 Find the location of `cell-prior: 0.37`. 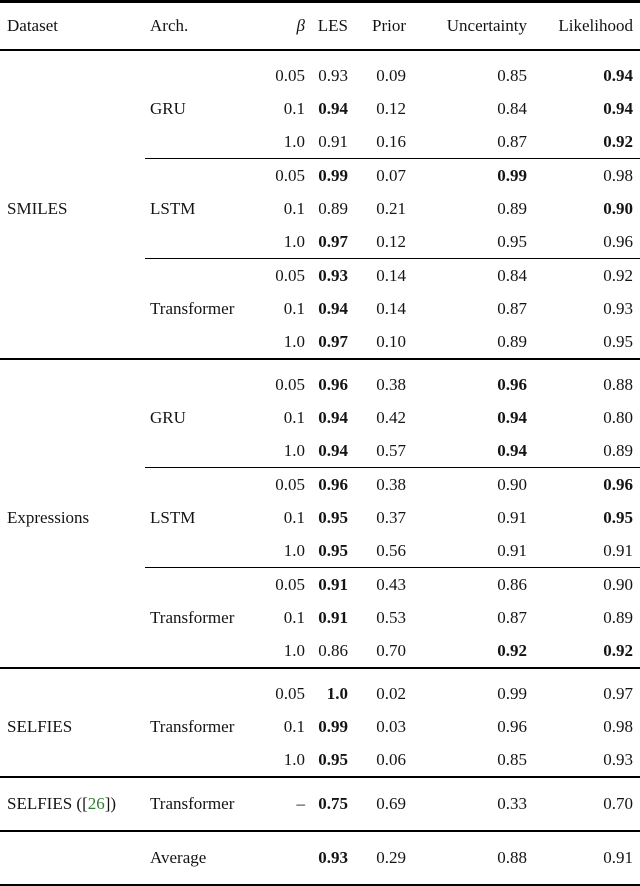

cell-prior: 0.37 is located at coordinates (391, 517).